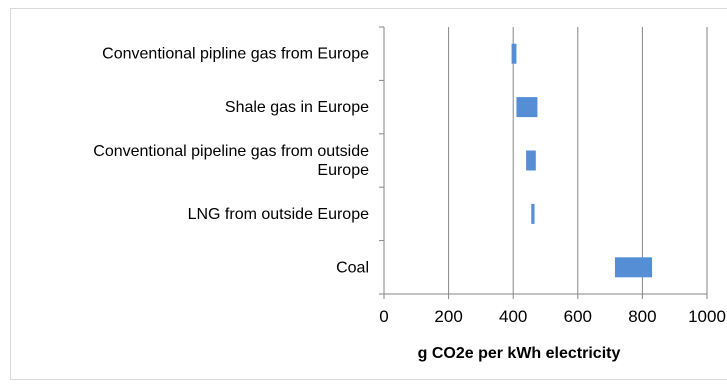 The height and width of the screenshot is (385, 727). What do you see at coordinates (519, 353) in the screenshot?
I see `x-axis-title: g CO2e per kWh electricity` at bounding box center [519, 353].